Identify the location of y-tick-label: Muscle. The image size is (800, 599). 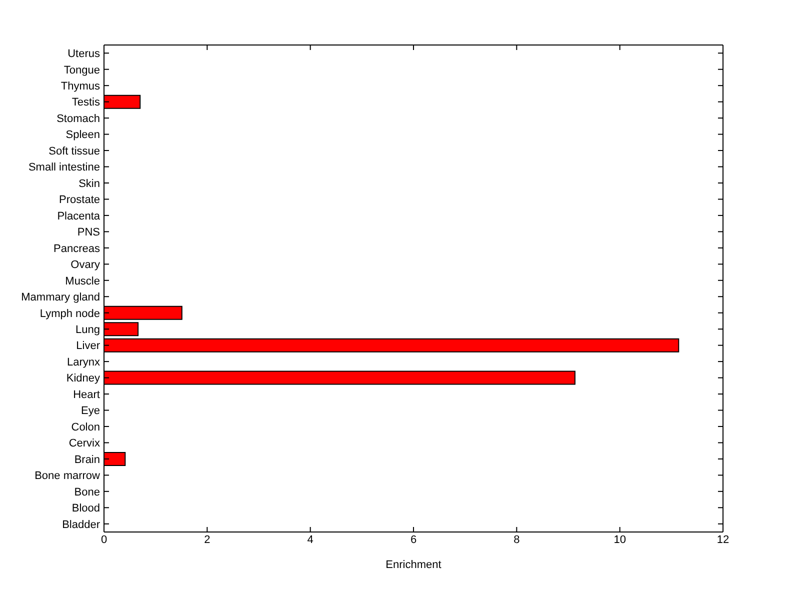
(82, 281).